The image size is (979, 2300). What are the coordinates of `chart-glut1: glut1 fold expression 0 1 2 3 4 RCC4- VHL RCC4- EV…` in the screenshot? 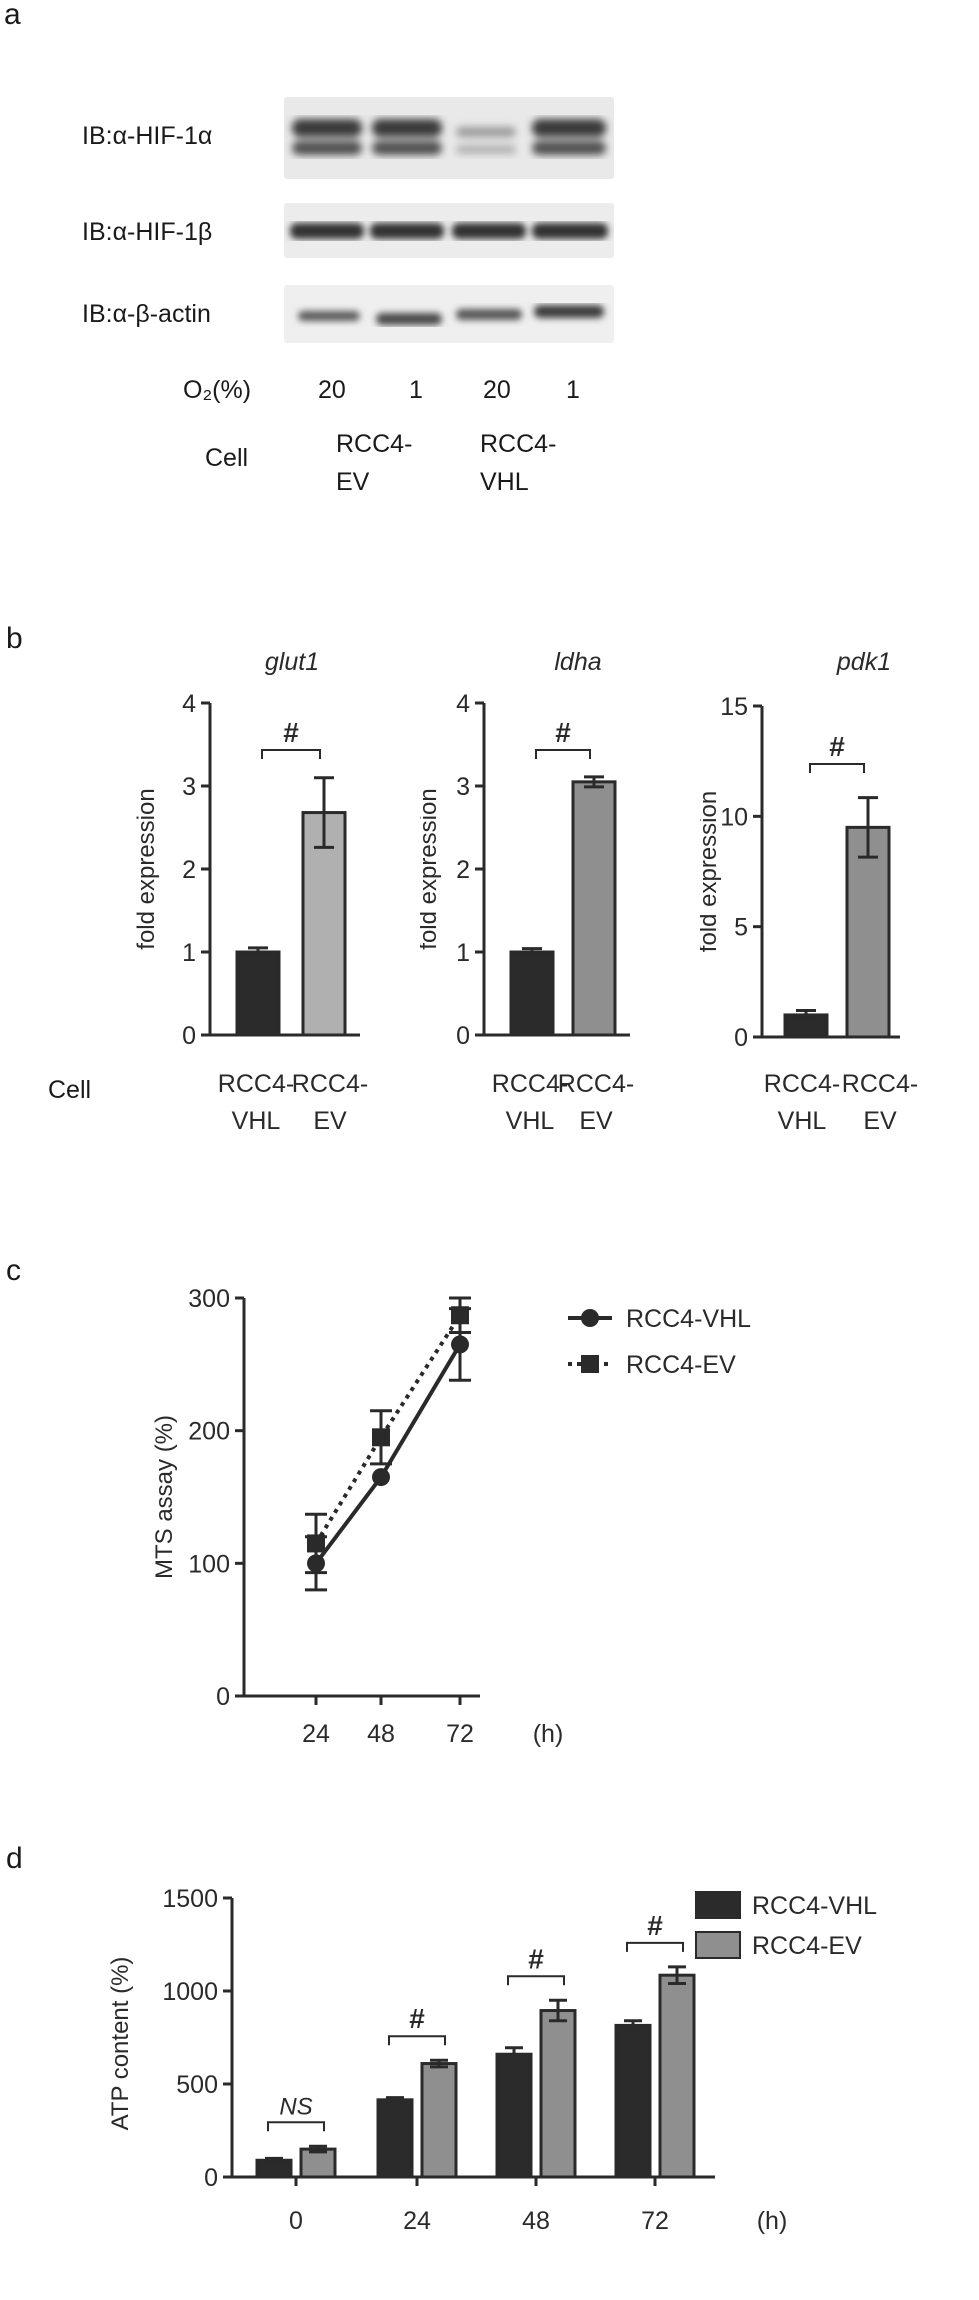 It's located at (250, 891).